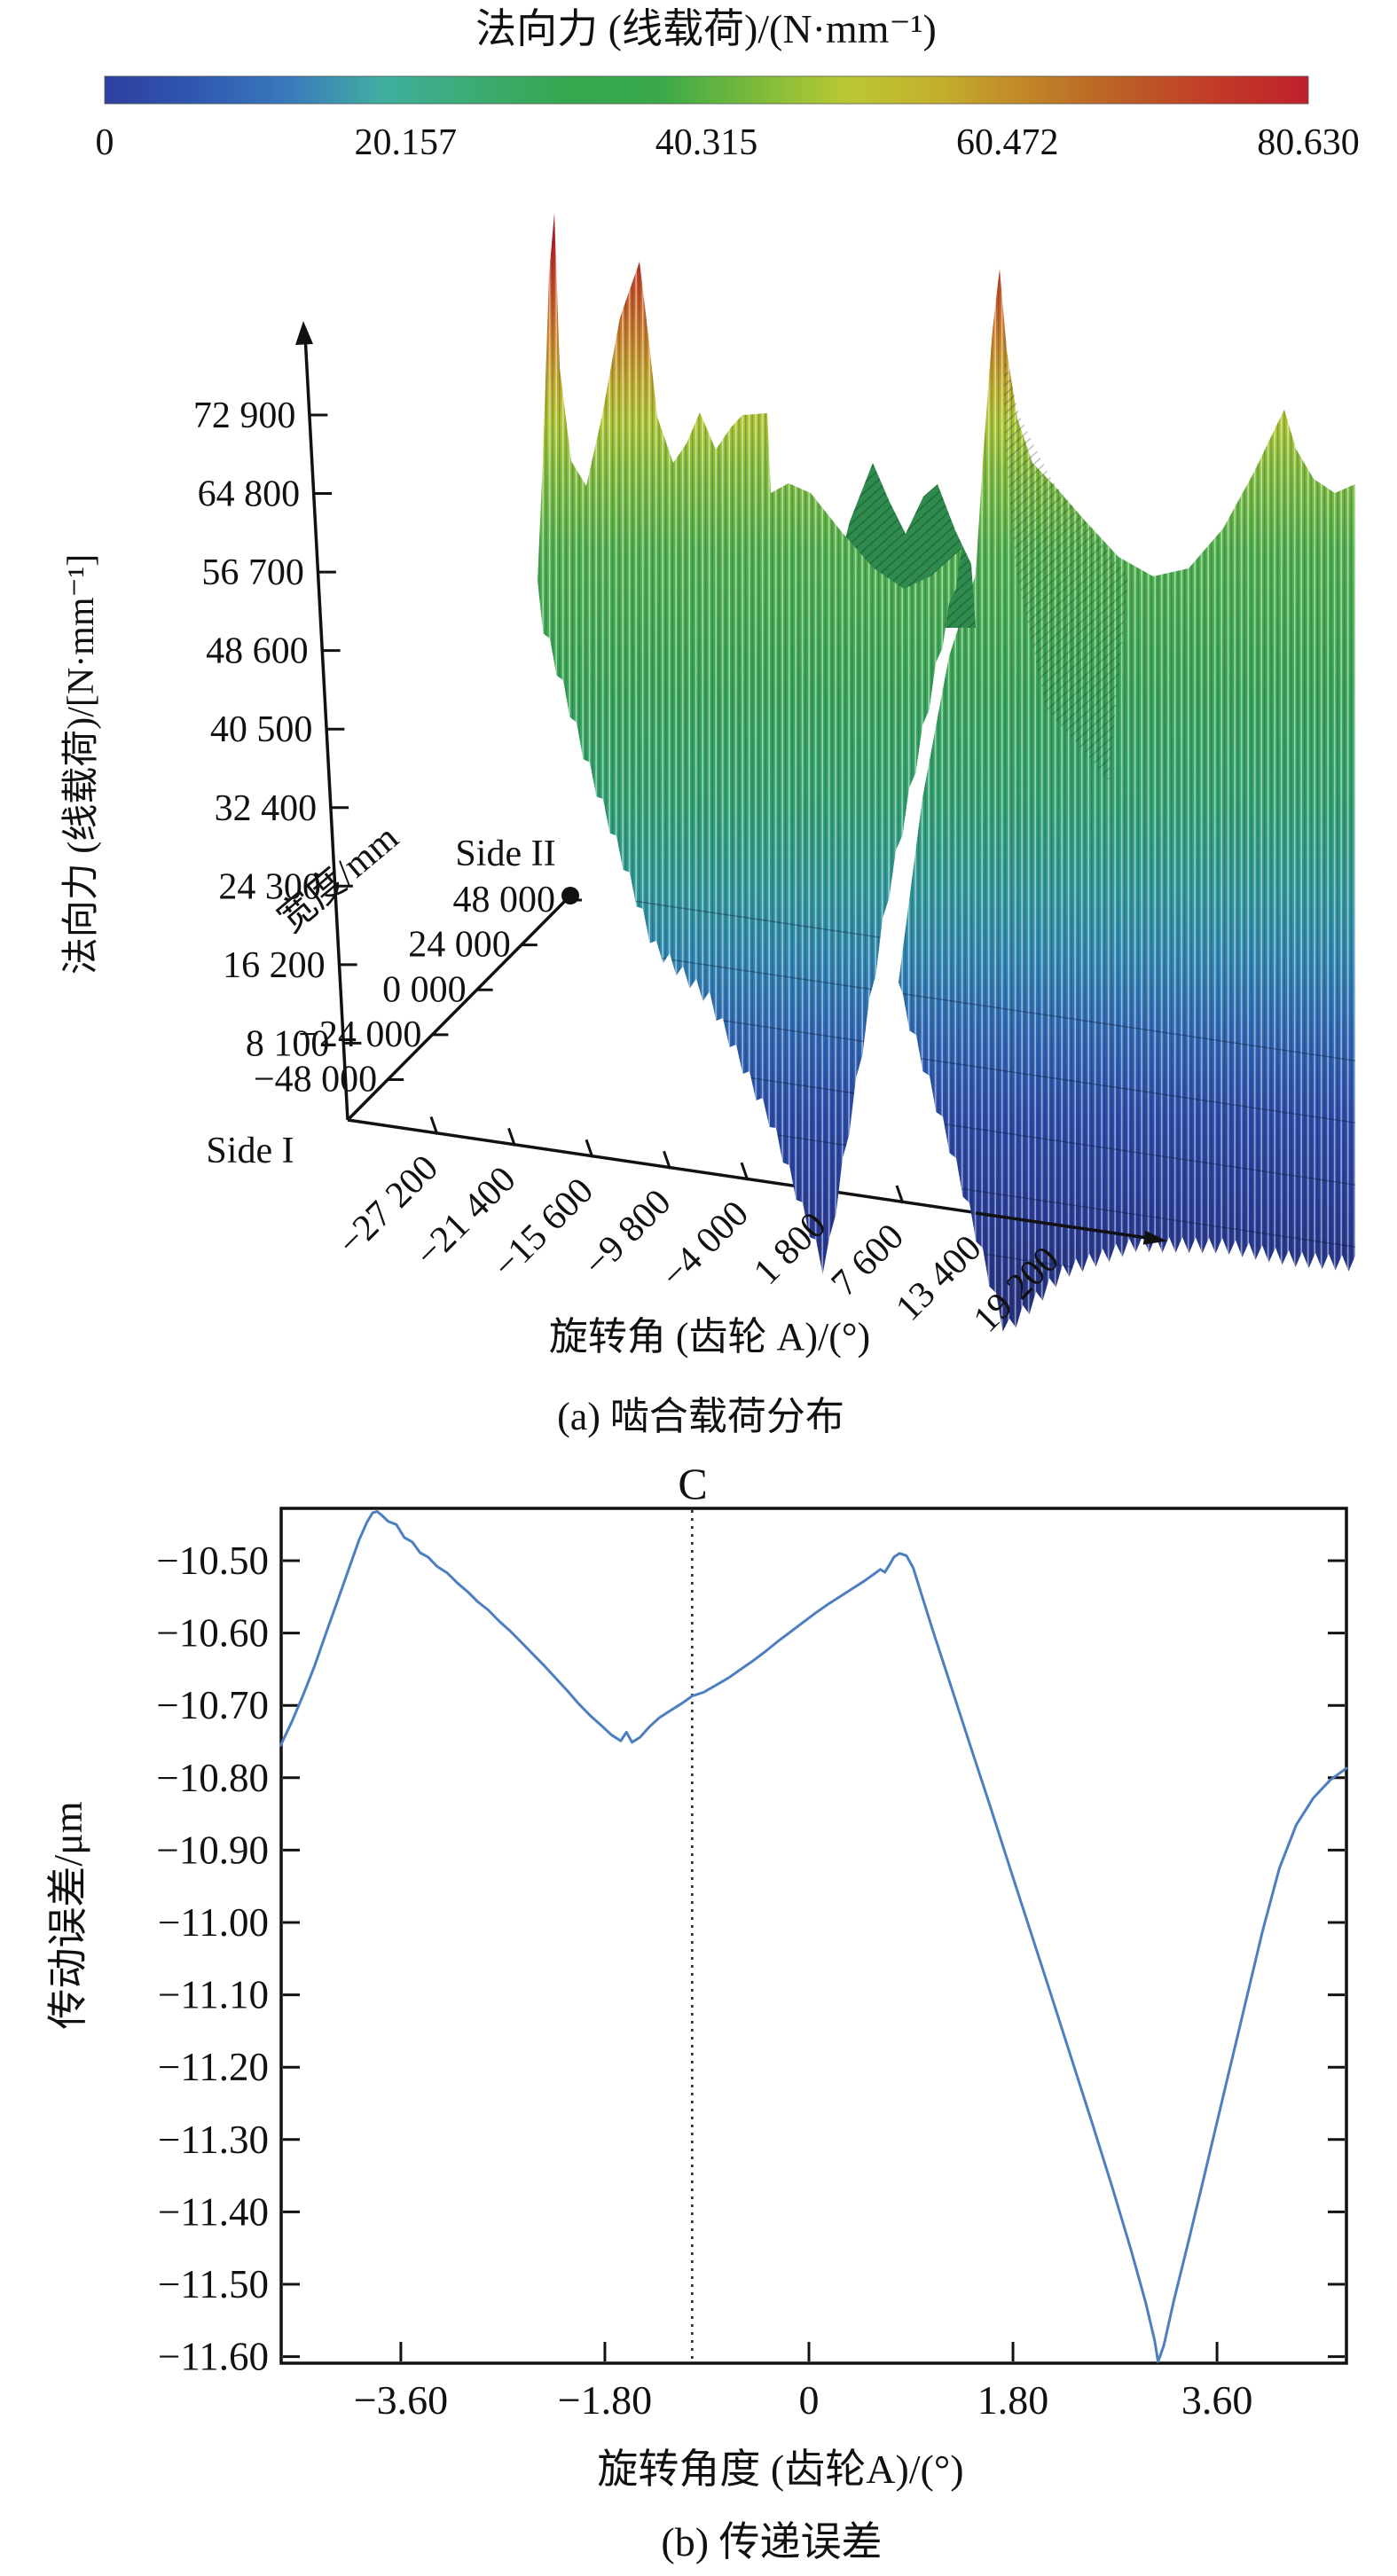  What do you see at coordinates (700, 1416) in the screenshot?
I see `caption-a: (a) 啮合载荷分布` at bounding box center [700, 1416].